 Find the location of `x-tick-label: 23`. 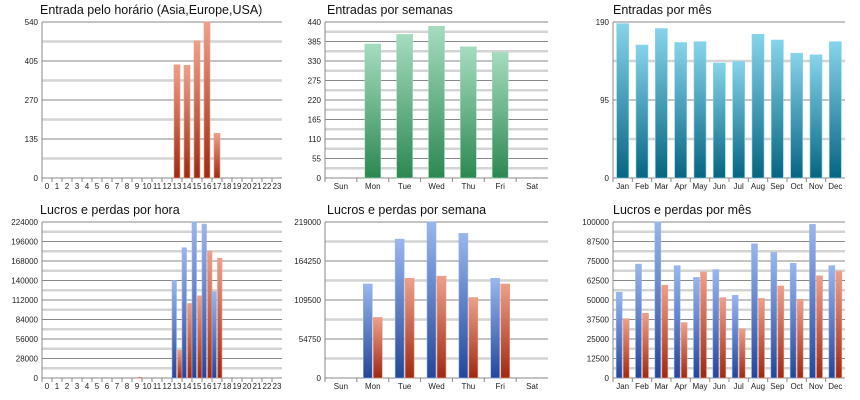

x-tick-label: 23 is located at coordinates (277, 186).